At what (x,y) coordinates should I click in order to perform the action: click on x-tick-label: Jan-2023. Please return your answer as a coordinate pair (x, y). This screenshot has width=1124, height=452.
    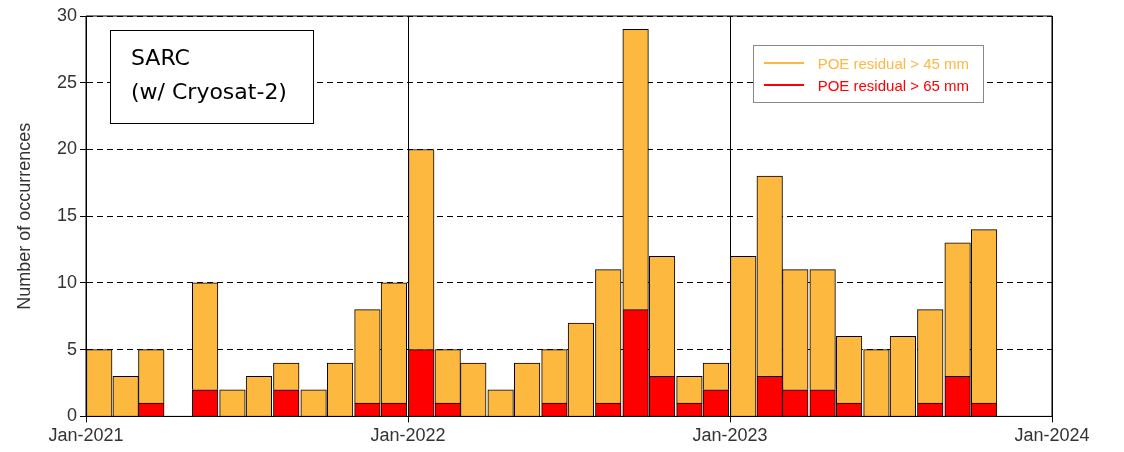
    Looking at the image, I should click on (730, 435).